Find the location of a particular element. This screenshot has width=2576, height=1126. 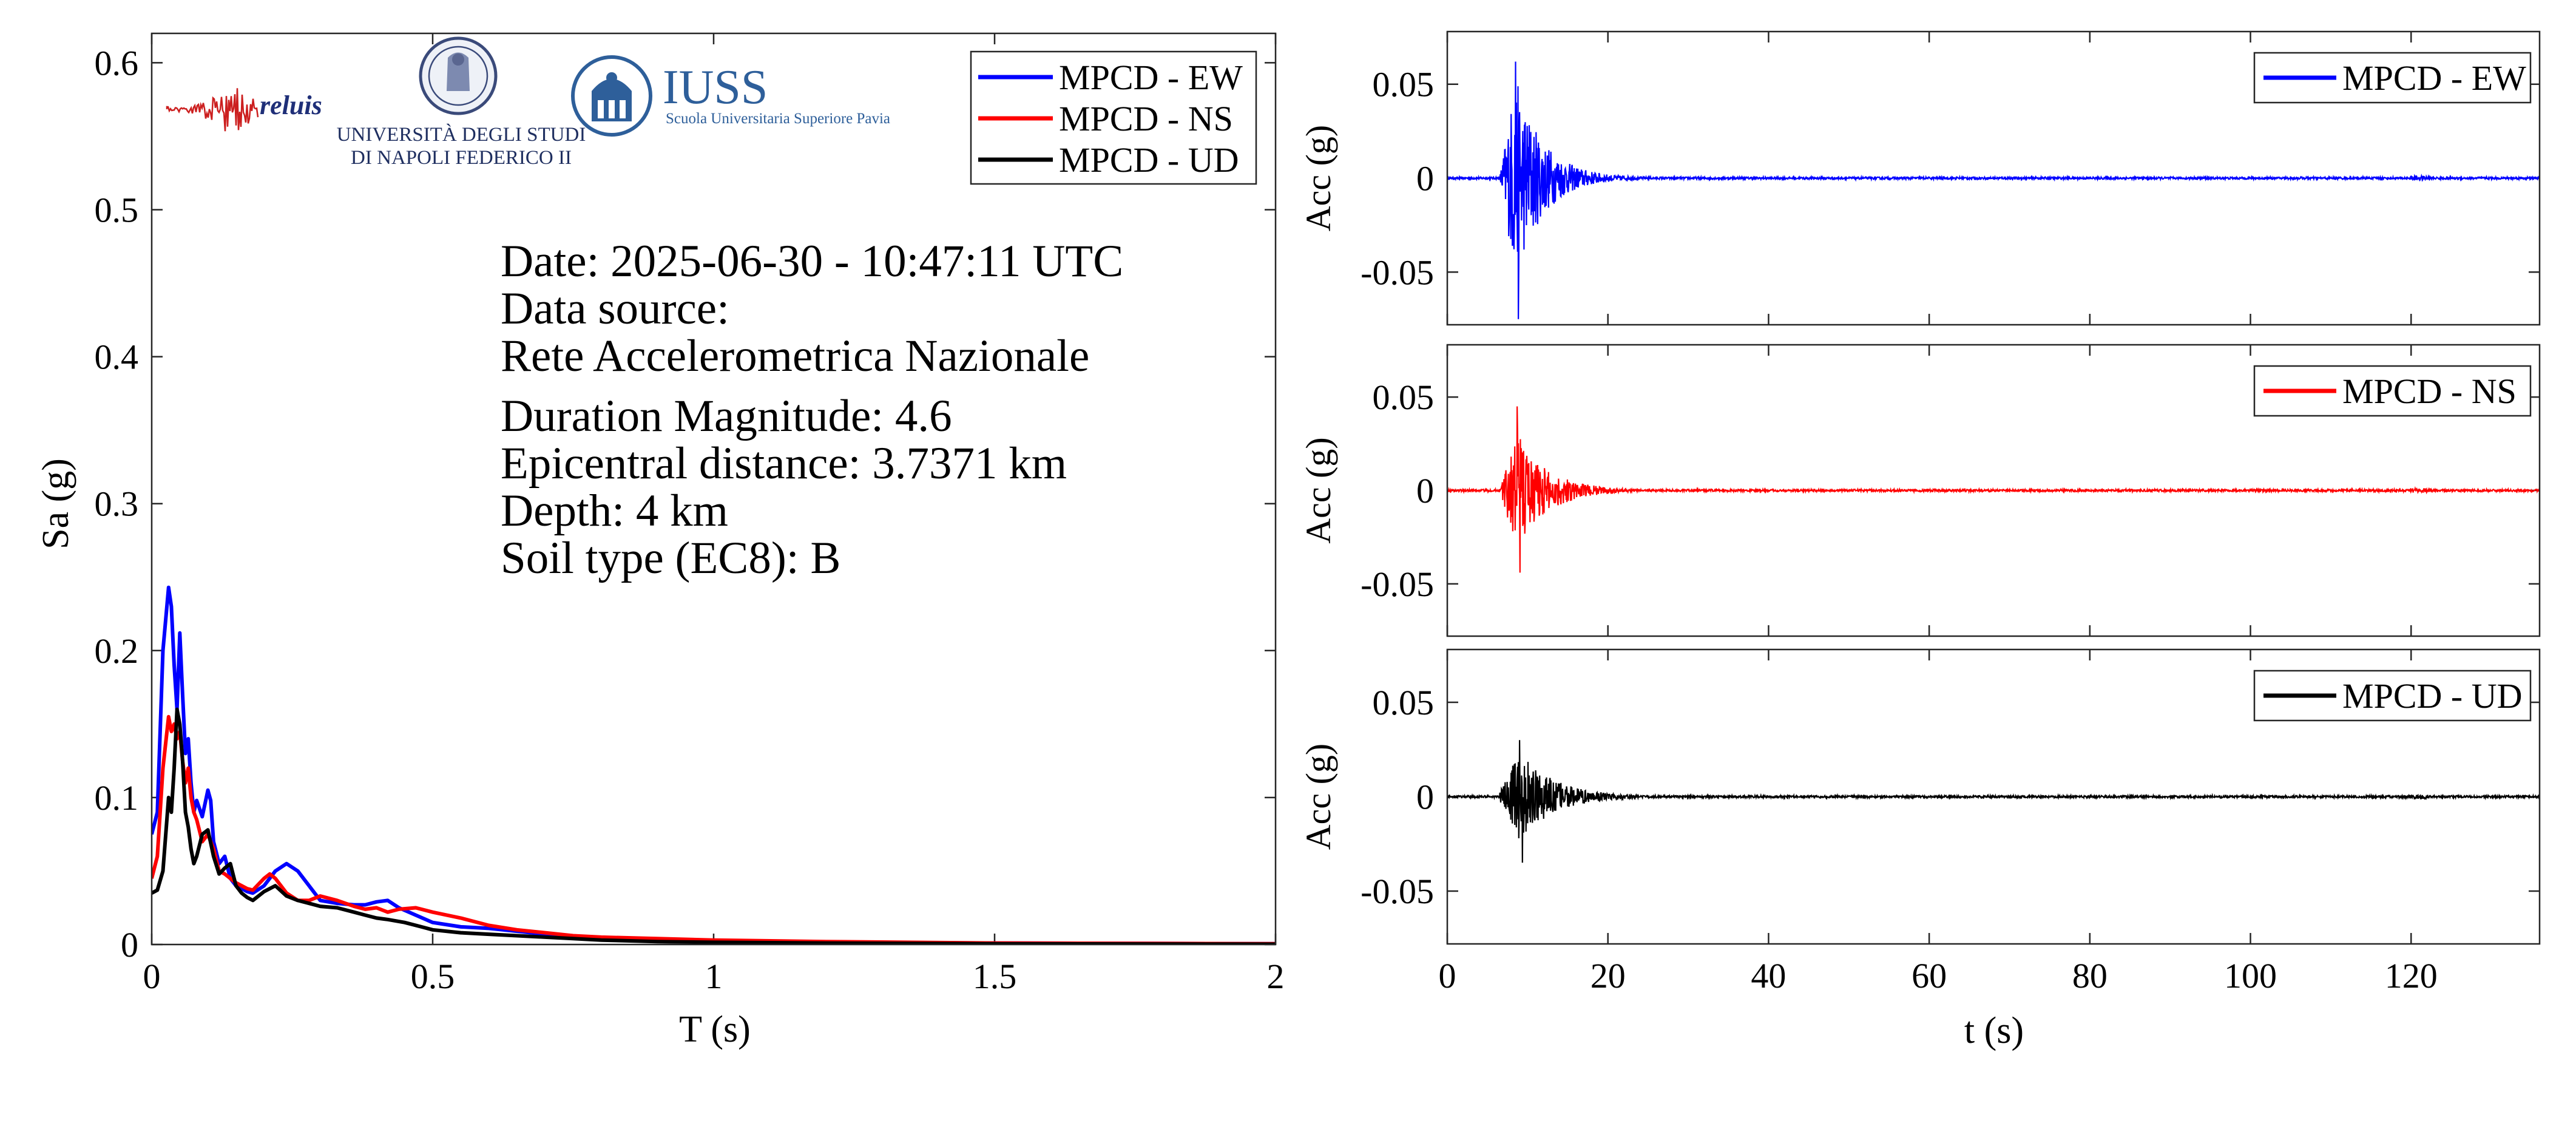

reluis-seismogram-icon is located at coordinates (212, 110).